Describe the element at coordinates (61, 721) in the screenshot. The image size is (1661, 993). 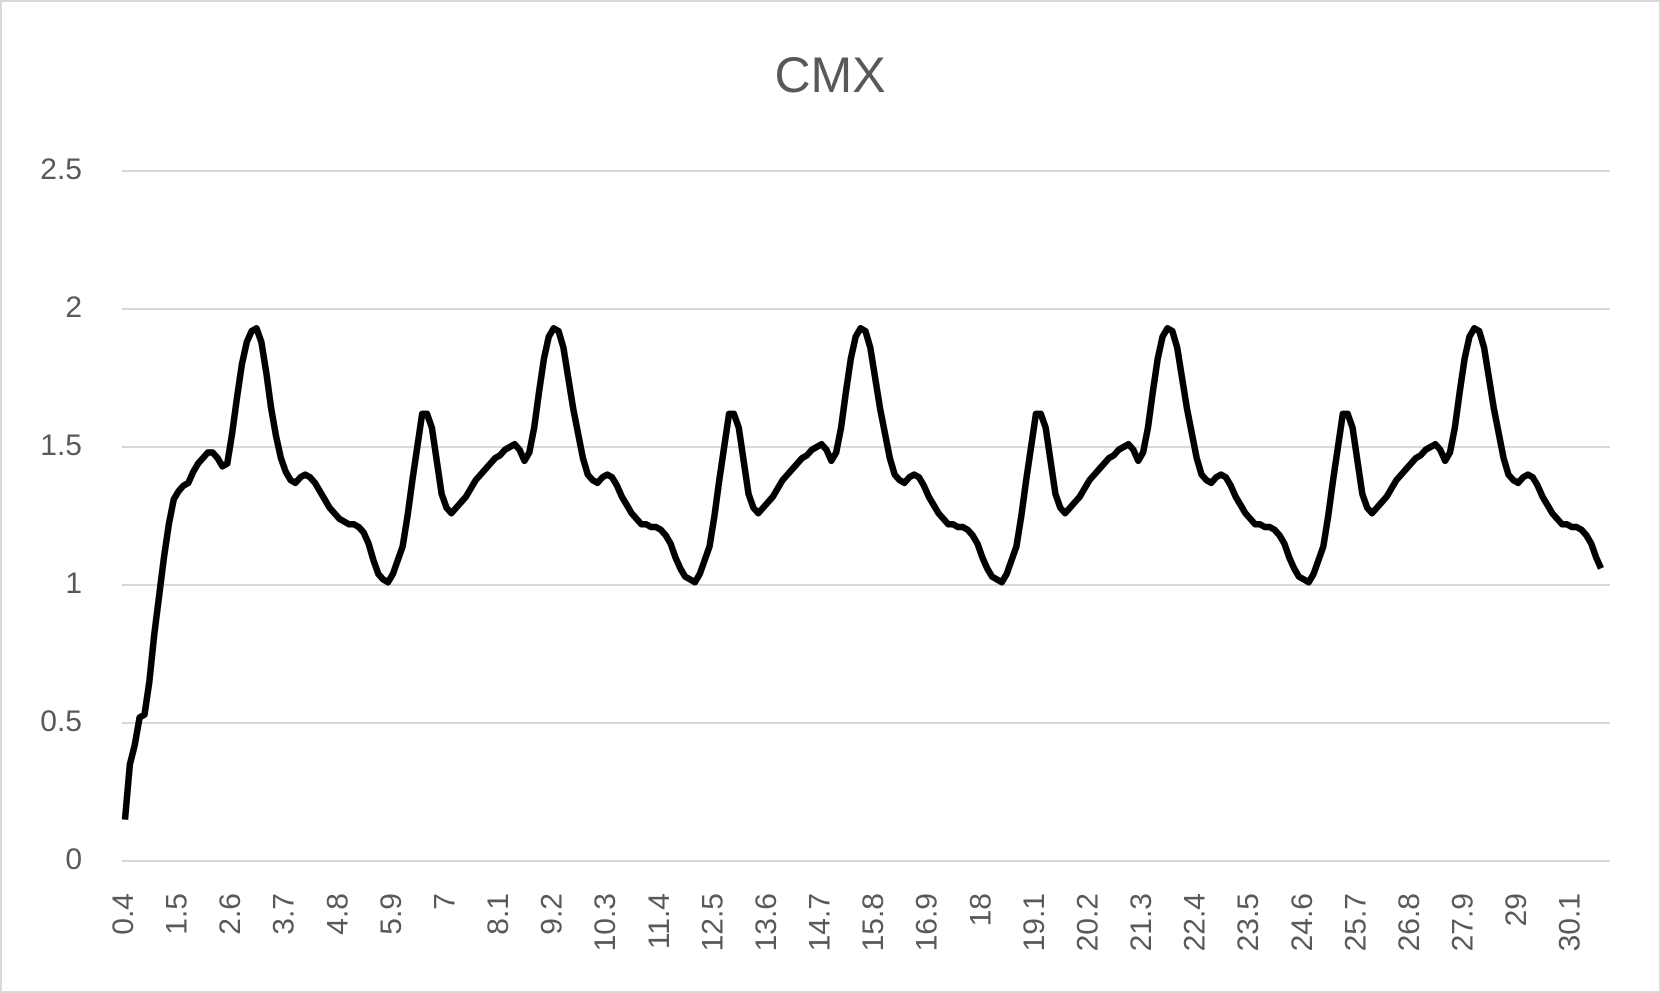
I see `y-tick-label: 0.5` at that location.